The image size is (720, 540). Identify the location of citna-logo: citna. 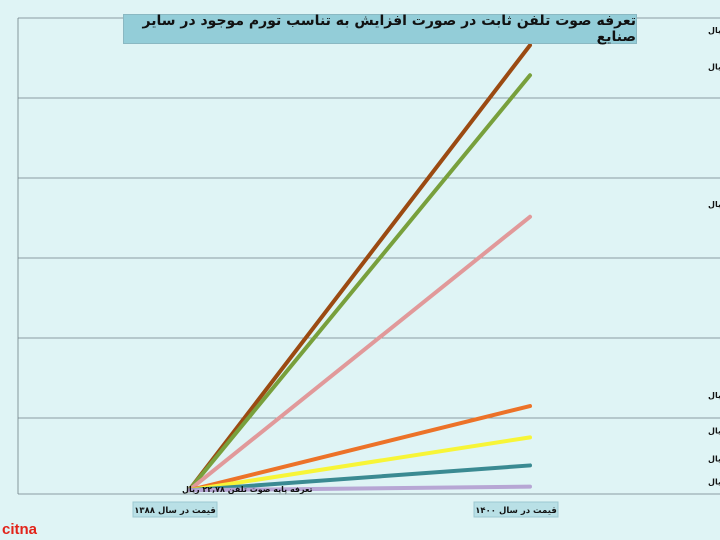
(24, 529).